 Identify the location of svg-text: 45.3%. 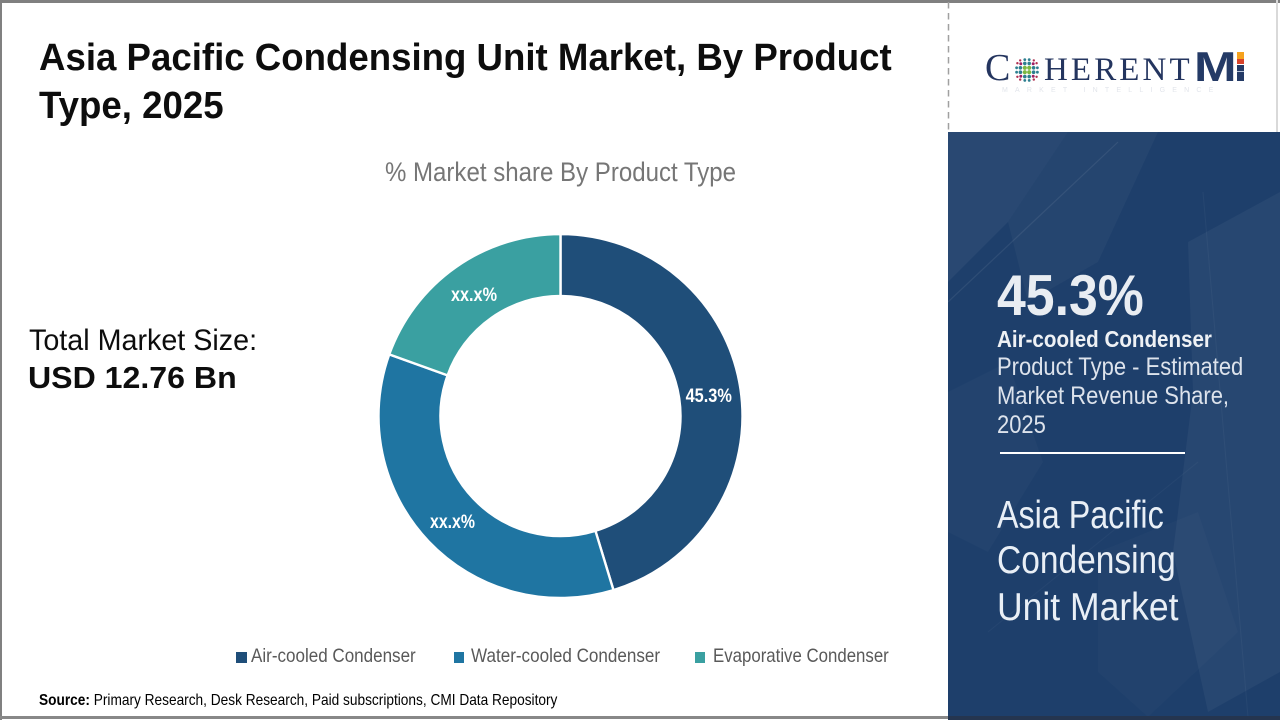
(709, 396).